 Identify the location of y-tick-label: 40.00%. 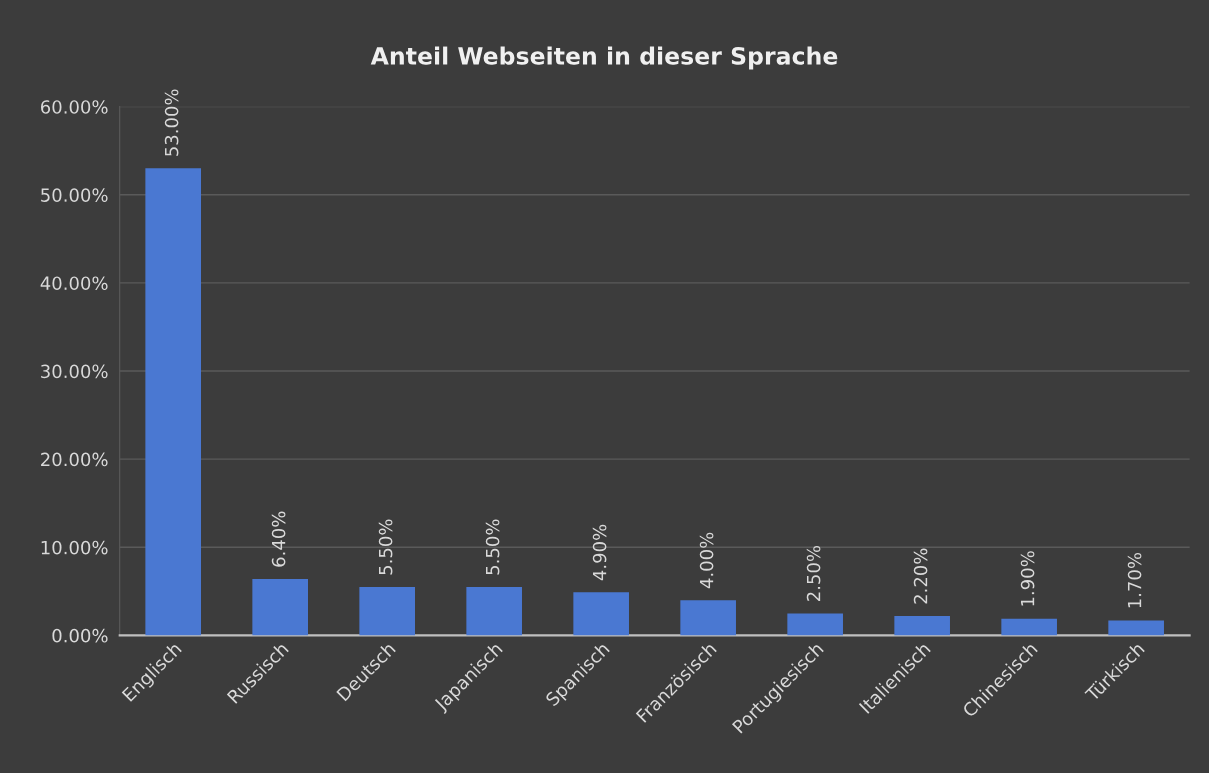
(74, 283).